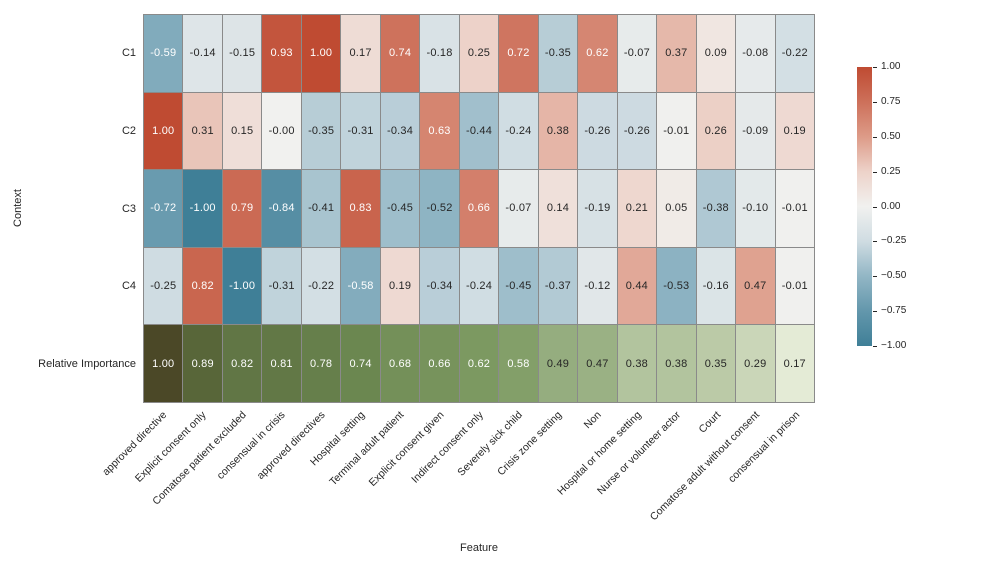 The width and height of the screenshot is (996, 570). Describe the element at coordinates (281, 53) in the screenshot. I see `heatmap-cell: 0.93` at that location.